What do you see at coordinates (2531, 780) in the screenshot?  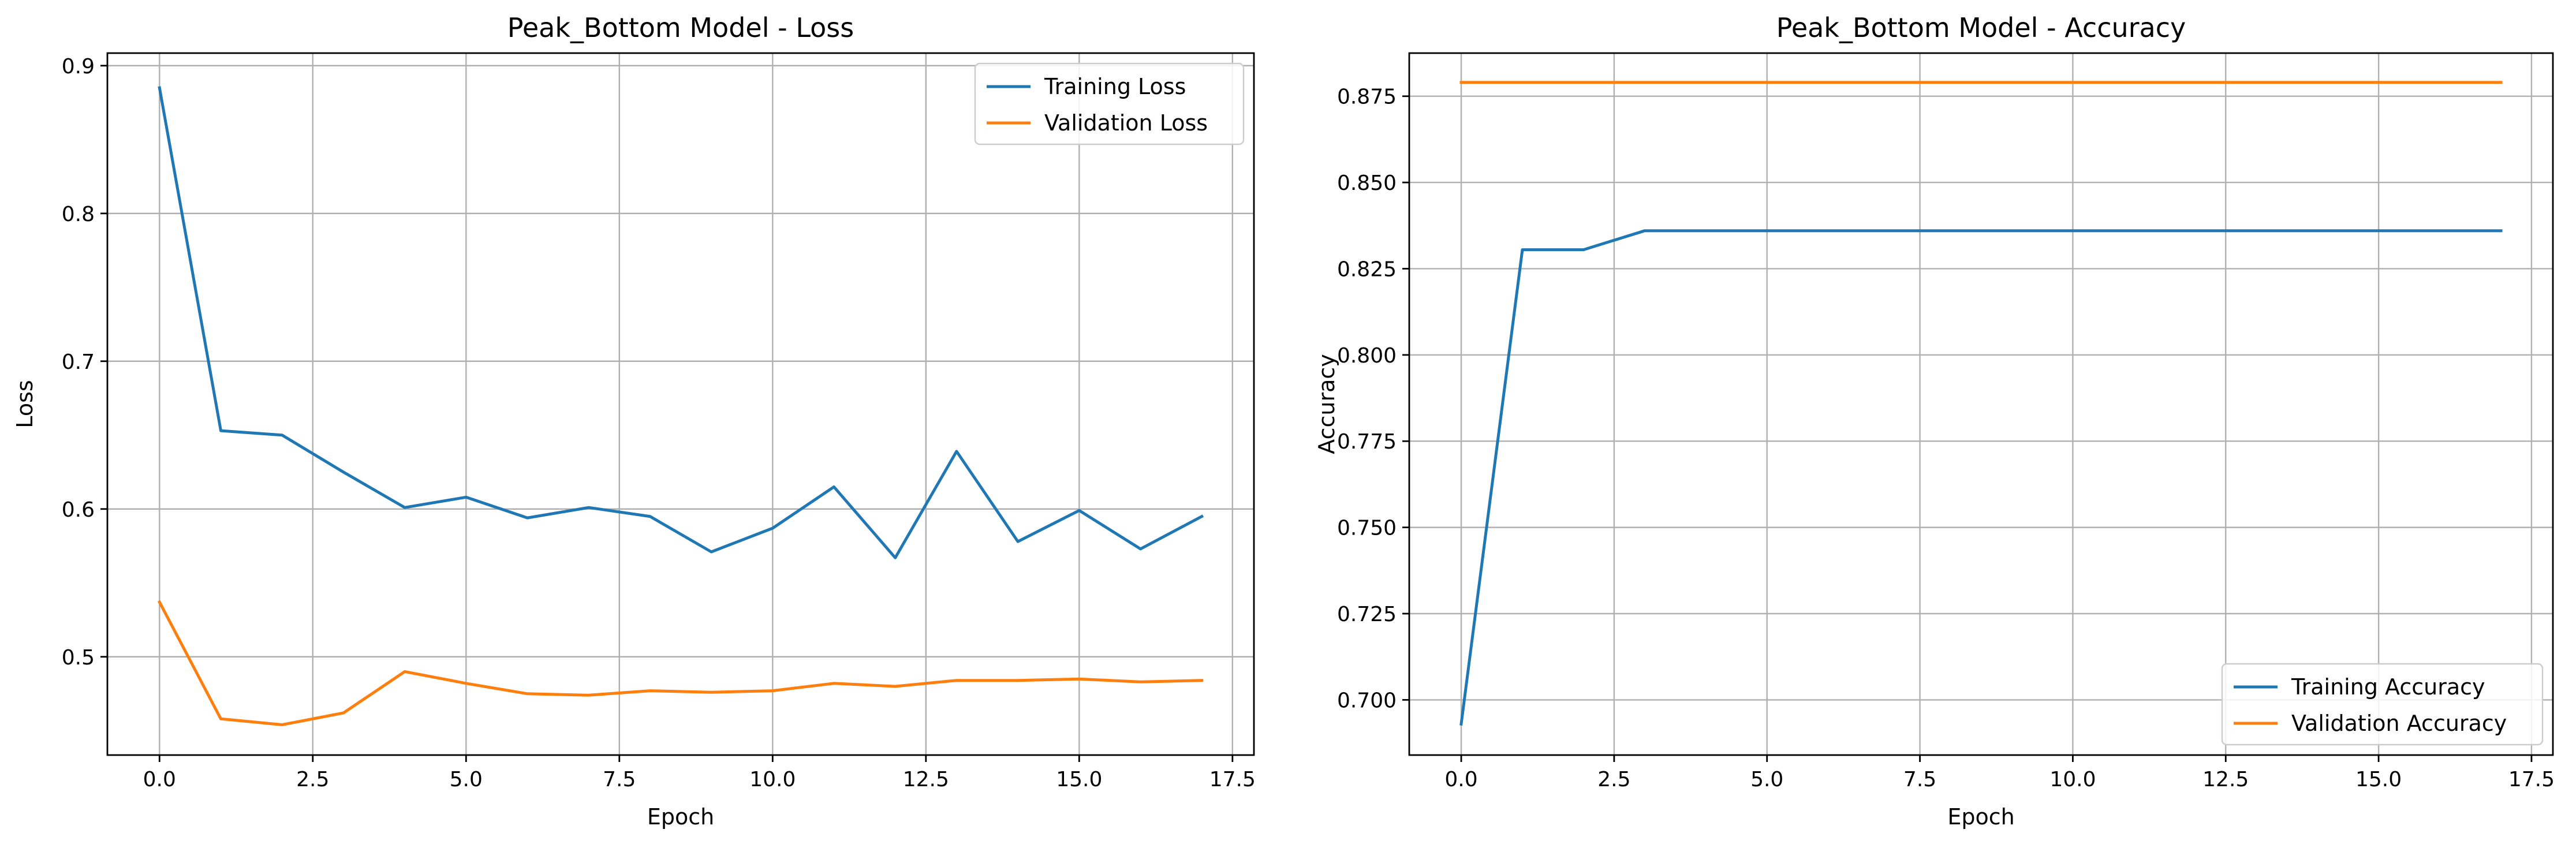 I see `panel2-xtick-label-7: 17.5` at bounding box center [2531, 780].